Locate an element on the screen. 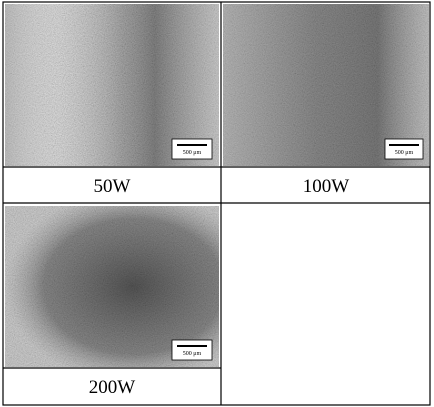 The image size is (434, 407). panel-label: 100W is located at coordinates (326, 186).